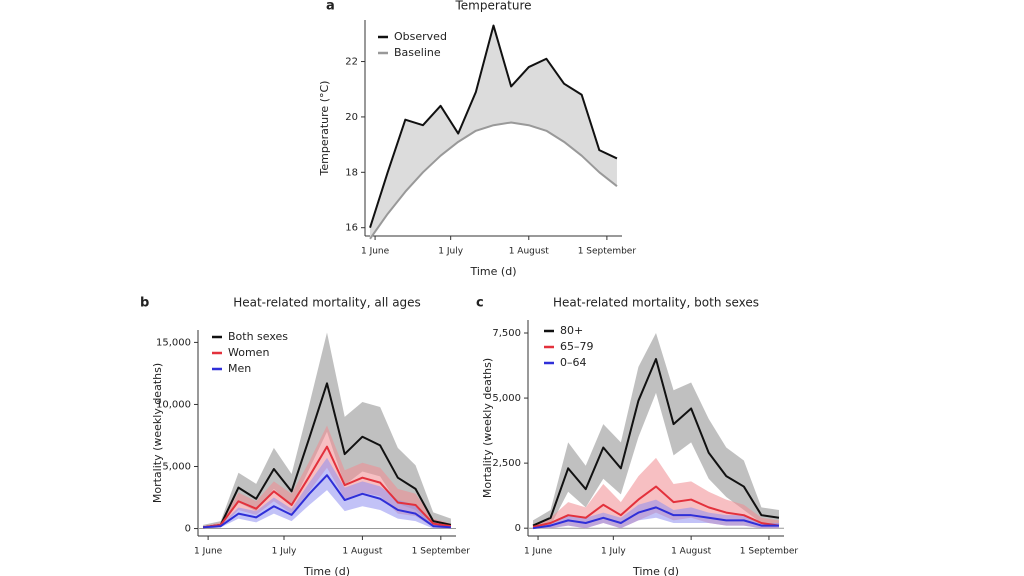  Describe the element at coordinates (492, 6) in the screenshot. I see `chart-title: Temperature` at that location.